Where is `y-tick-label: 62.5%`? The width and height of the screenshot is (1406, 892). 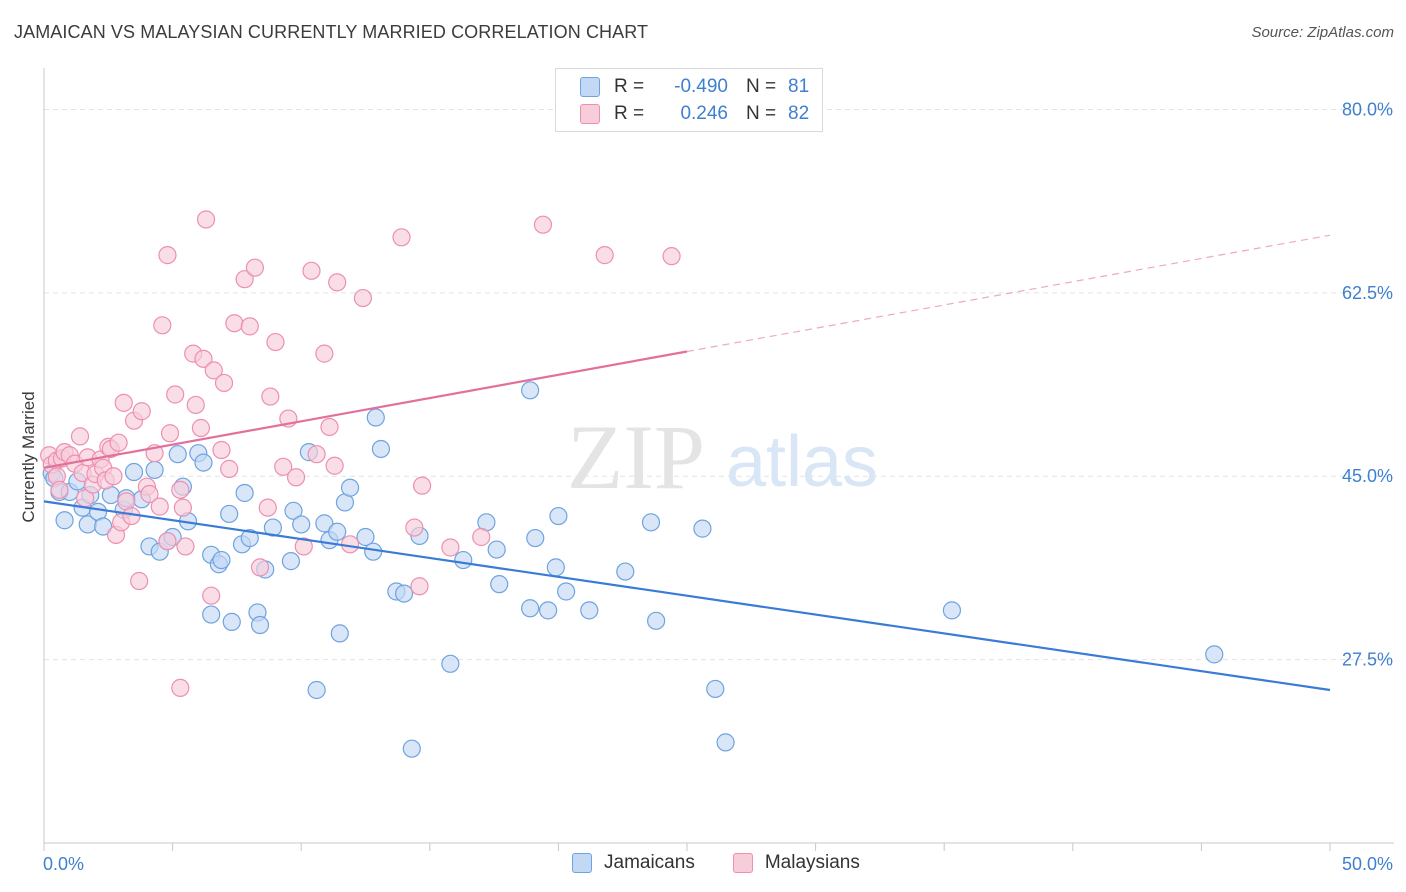
y-tick-label: 62.5% is located at coordinates (1367, 293).